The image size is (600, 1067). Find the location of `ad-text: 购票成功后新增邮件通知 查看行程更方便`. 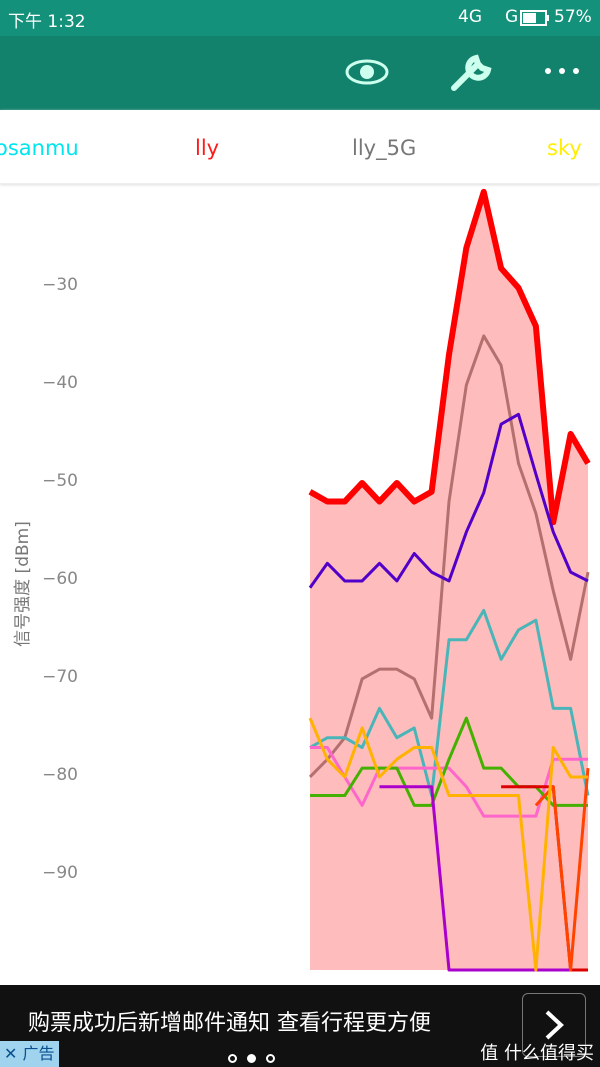

ad-text: 购票成功后新增邮件通知 查看行程更方便 is located at coordinates (229, 1023).